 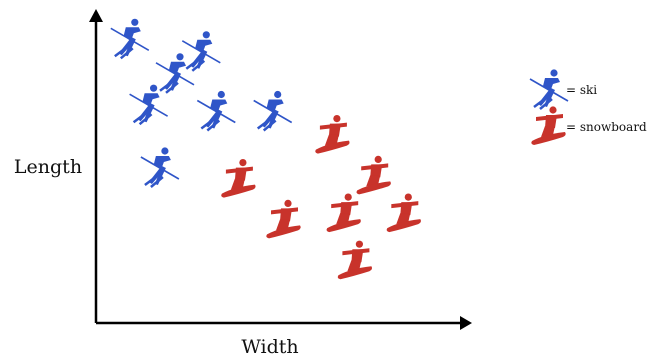 I want to click on legend: = ski = snowboard, so click(x=587, y=106).